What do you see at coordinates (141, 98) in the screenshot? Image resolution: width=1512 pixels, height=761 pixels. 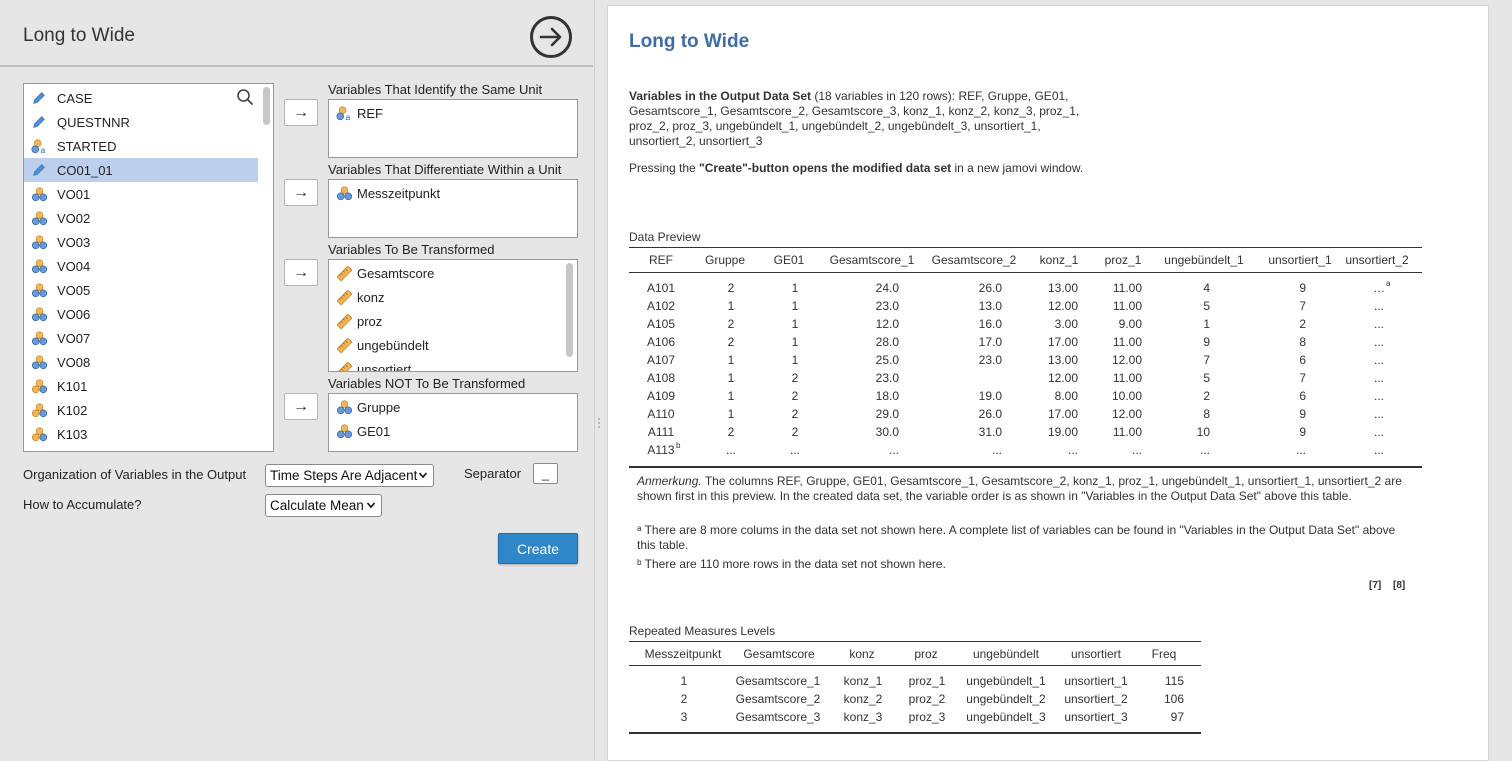 I see `variable-item: CASE` at bounding box center [141, 98].